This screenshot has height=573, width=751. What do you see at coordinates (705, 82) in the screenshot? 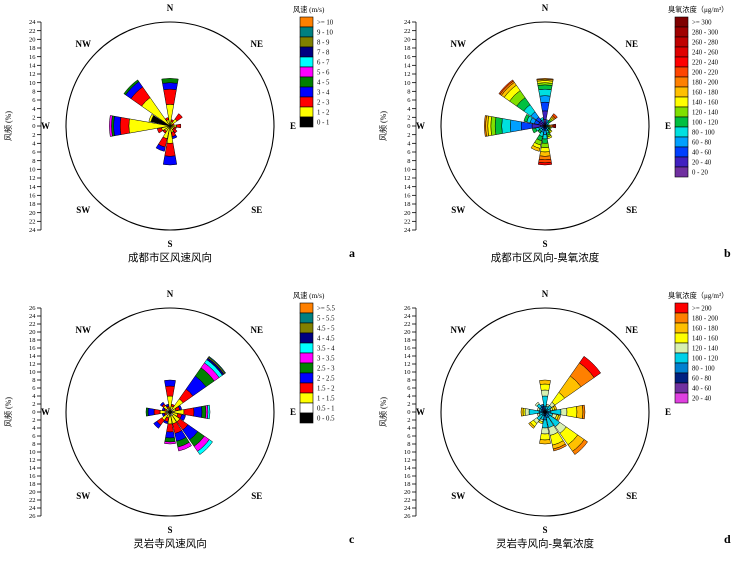
I see `legend-label: 180 - 200` at bounding box center [705, 82].